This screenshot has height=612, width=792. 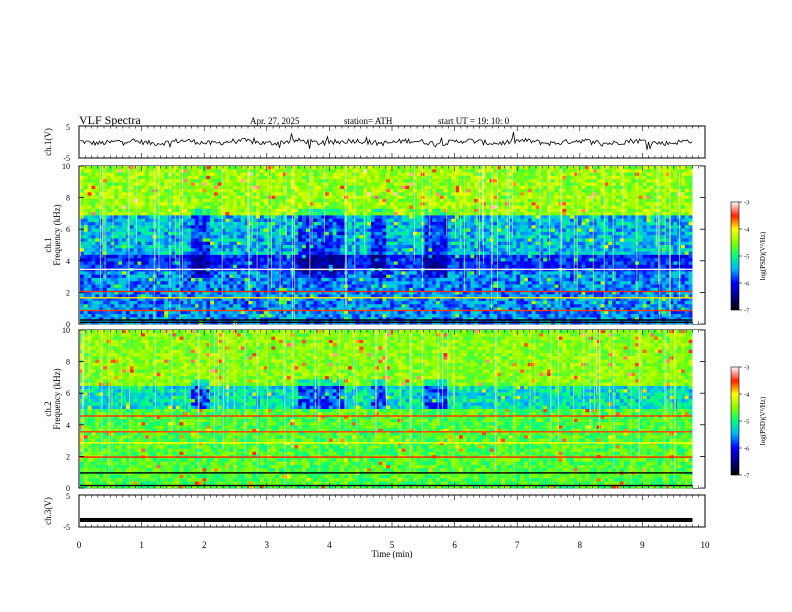 What do you see at coordinates (79, 545) in the screenshot?
I see `x-tick-label: 0` at bounding box center [79, 545].